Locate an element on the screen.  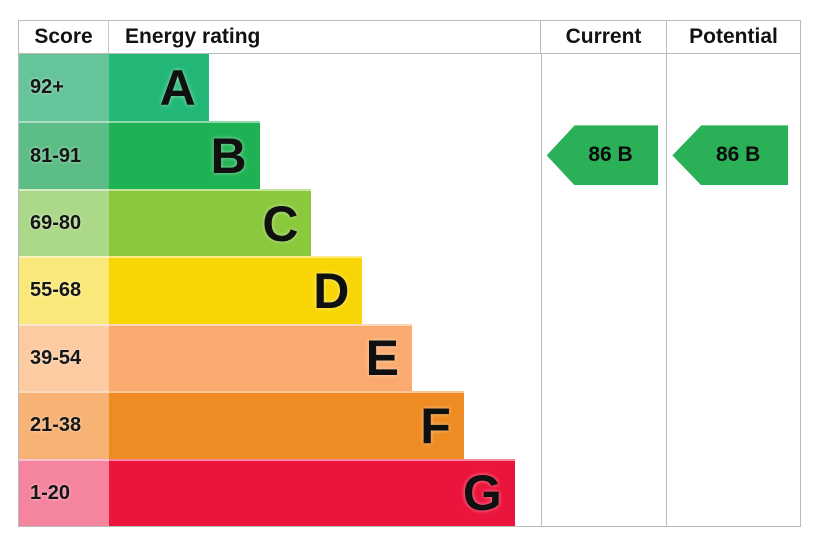
rating-letter: E is located at coordinates (382, 358).